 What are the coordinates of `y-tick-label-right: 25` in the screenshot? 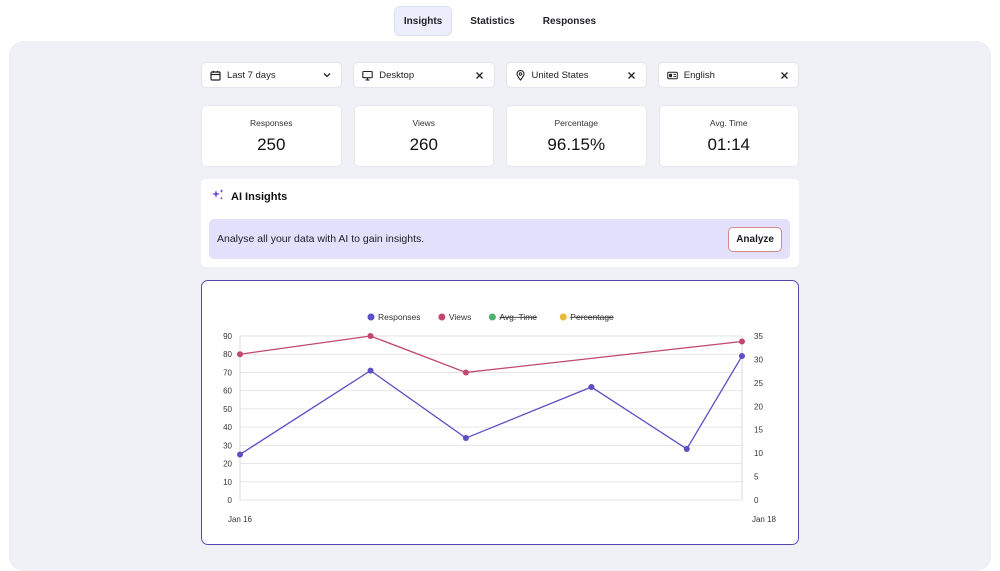 It's located at (758, 383).